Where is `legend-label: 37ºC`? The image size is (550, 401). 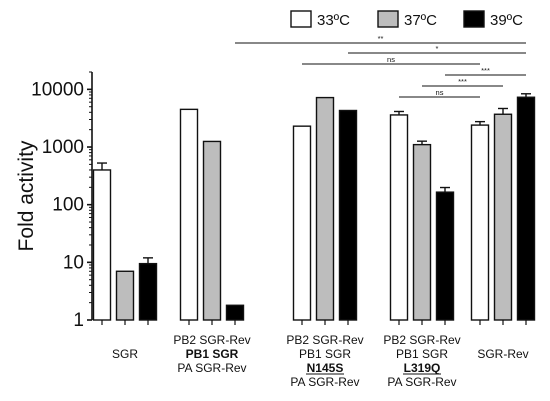 legend-label: 37ºC is located at coordinates (420, 20).